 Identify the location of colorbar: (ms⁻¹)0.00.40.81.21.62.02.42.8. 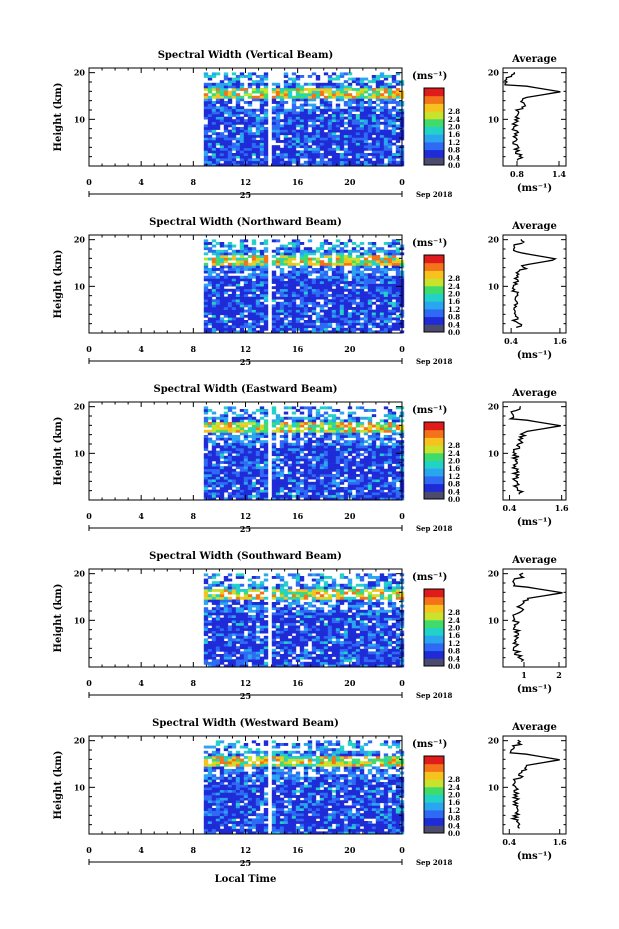
(436, 120).